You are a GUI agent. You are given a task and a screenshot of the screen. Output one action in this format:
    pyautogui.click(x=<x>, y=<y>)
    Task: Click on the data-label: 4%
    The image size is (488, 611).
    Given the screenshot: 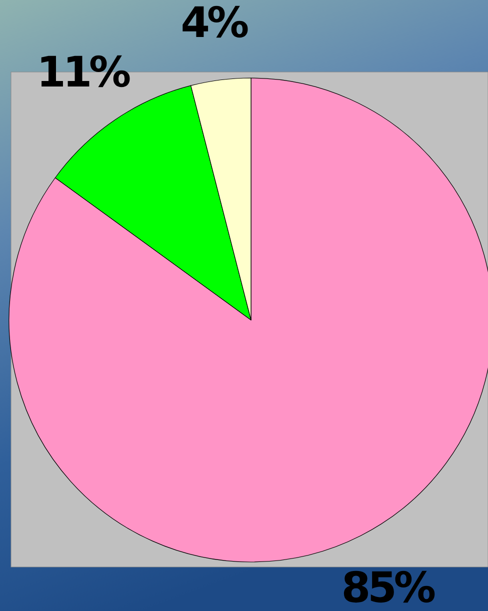 What is the action you would take?
    pyautogui.click(x=214, y=23)
    